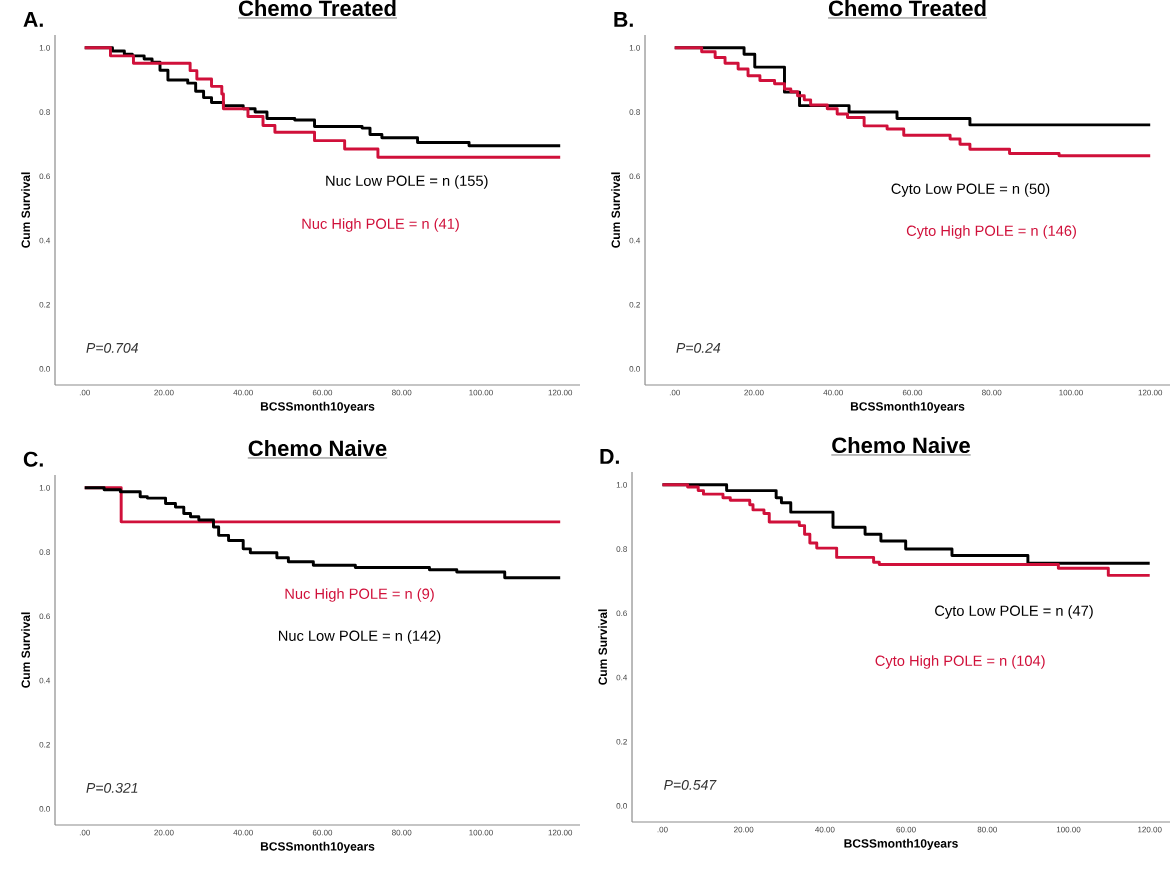 The width and height of the screenshot is (1173, 870). I want to click on text: Nuc High POLE = n (41), so click(380, 225).